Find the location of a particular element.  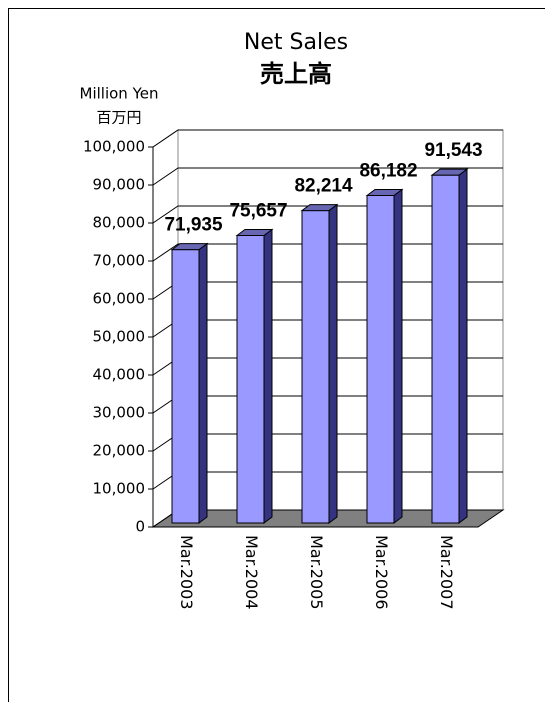

y-axis-label: 百万円 is located at coordinates (118, 118).